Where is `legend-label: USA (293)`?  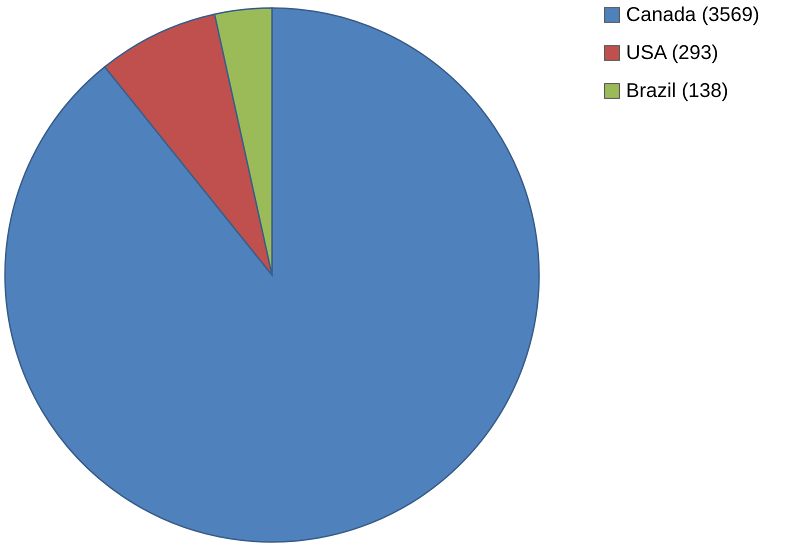
legend-label: USA (293) is located at coordinates (672, 53).